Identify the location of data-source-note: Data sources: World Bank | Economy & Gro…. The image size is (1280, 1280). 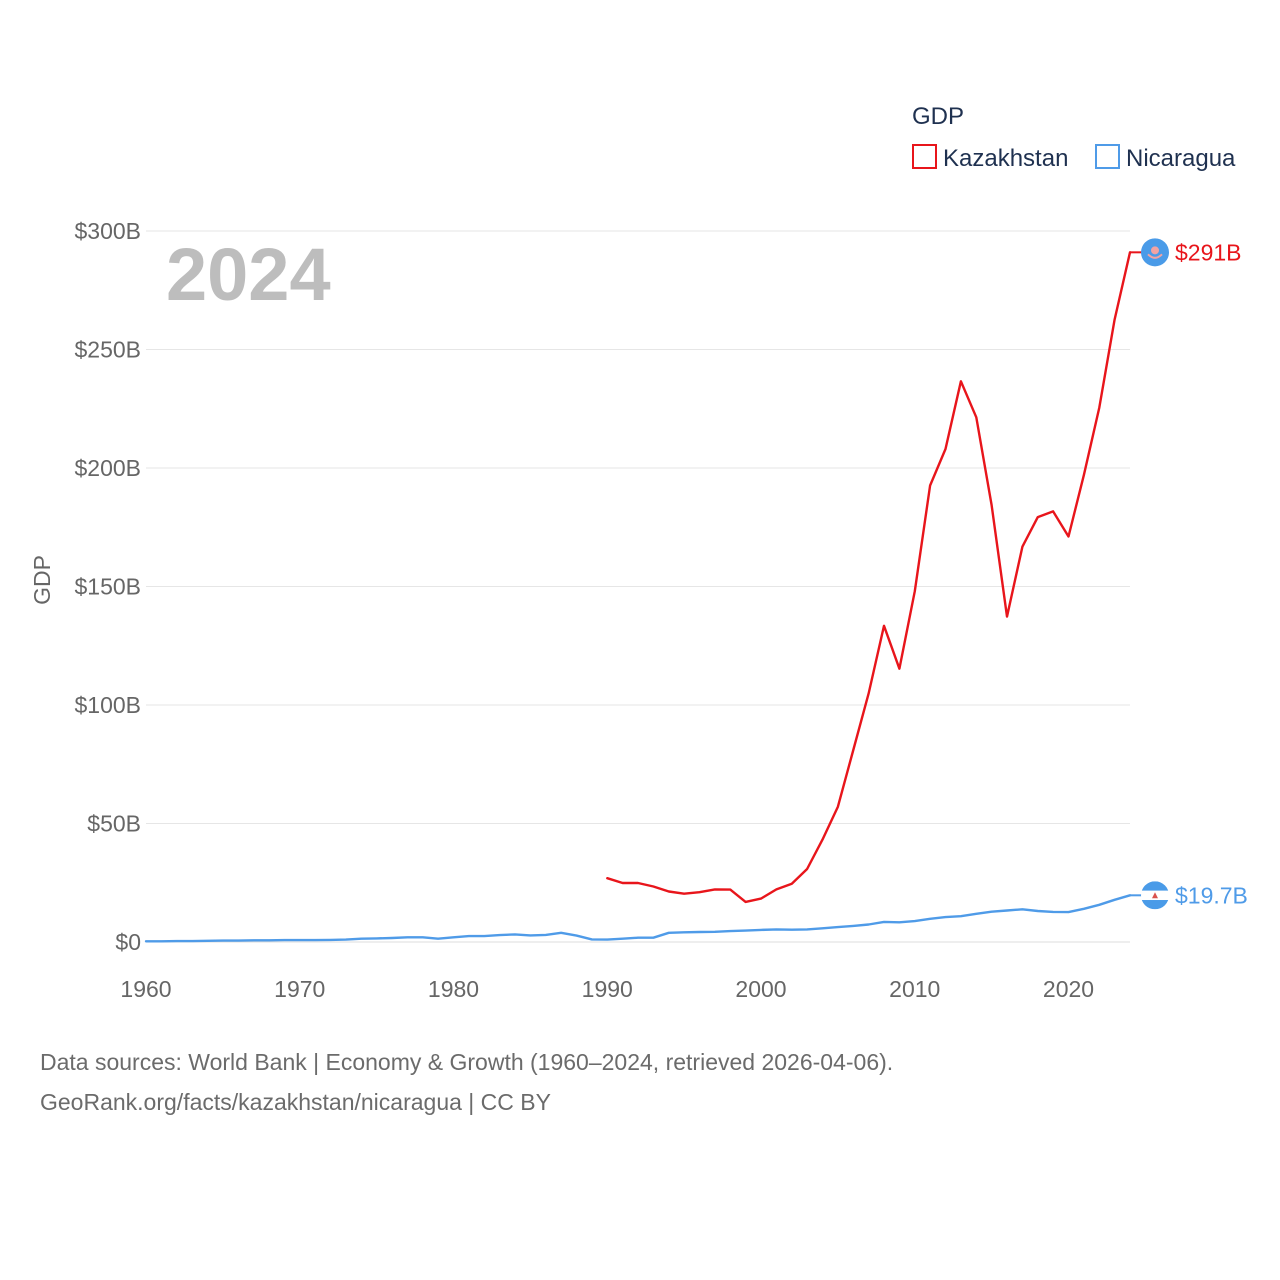
(466, 1082).